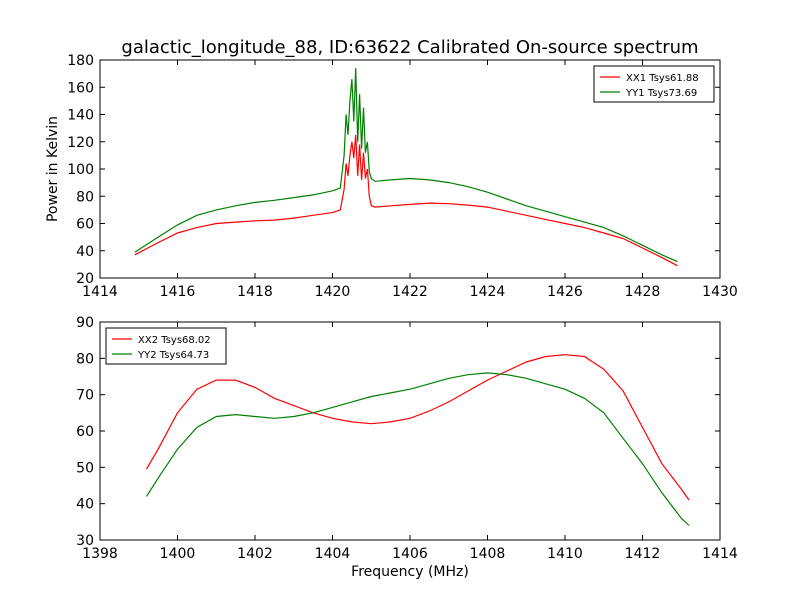 This screenshot has height=600, width=800. Describe the element at coordinates (85, 541) in the screenshot. I see `y-tick-label: 30` at that location.